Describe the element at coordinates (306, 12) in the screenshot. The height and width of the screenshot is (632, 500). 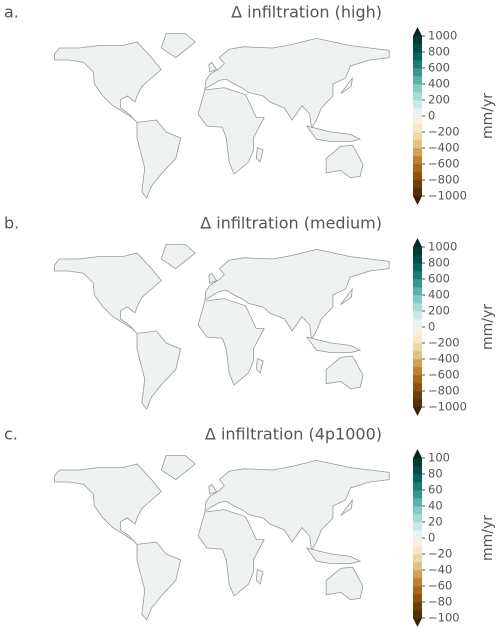
I see `panel-title: Δ infiltration (high)` at that location.